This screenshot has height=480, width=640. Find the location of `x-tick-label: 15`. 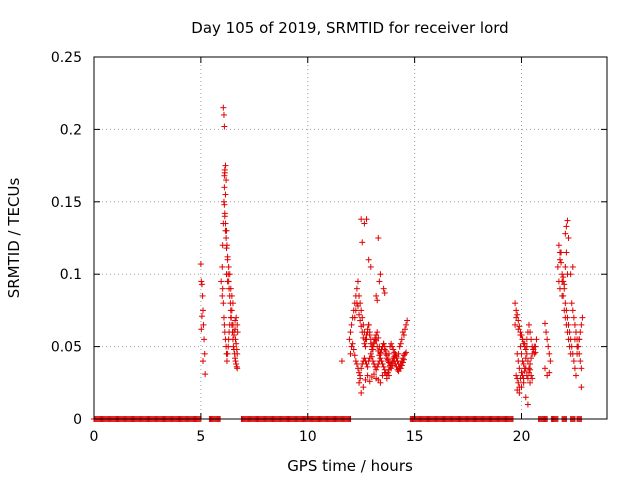

x-tick-label: 15 is located at coordinates (415, 437).